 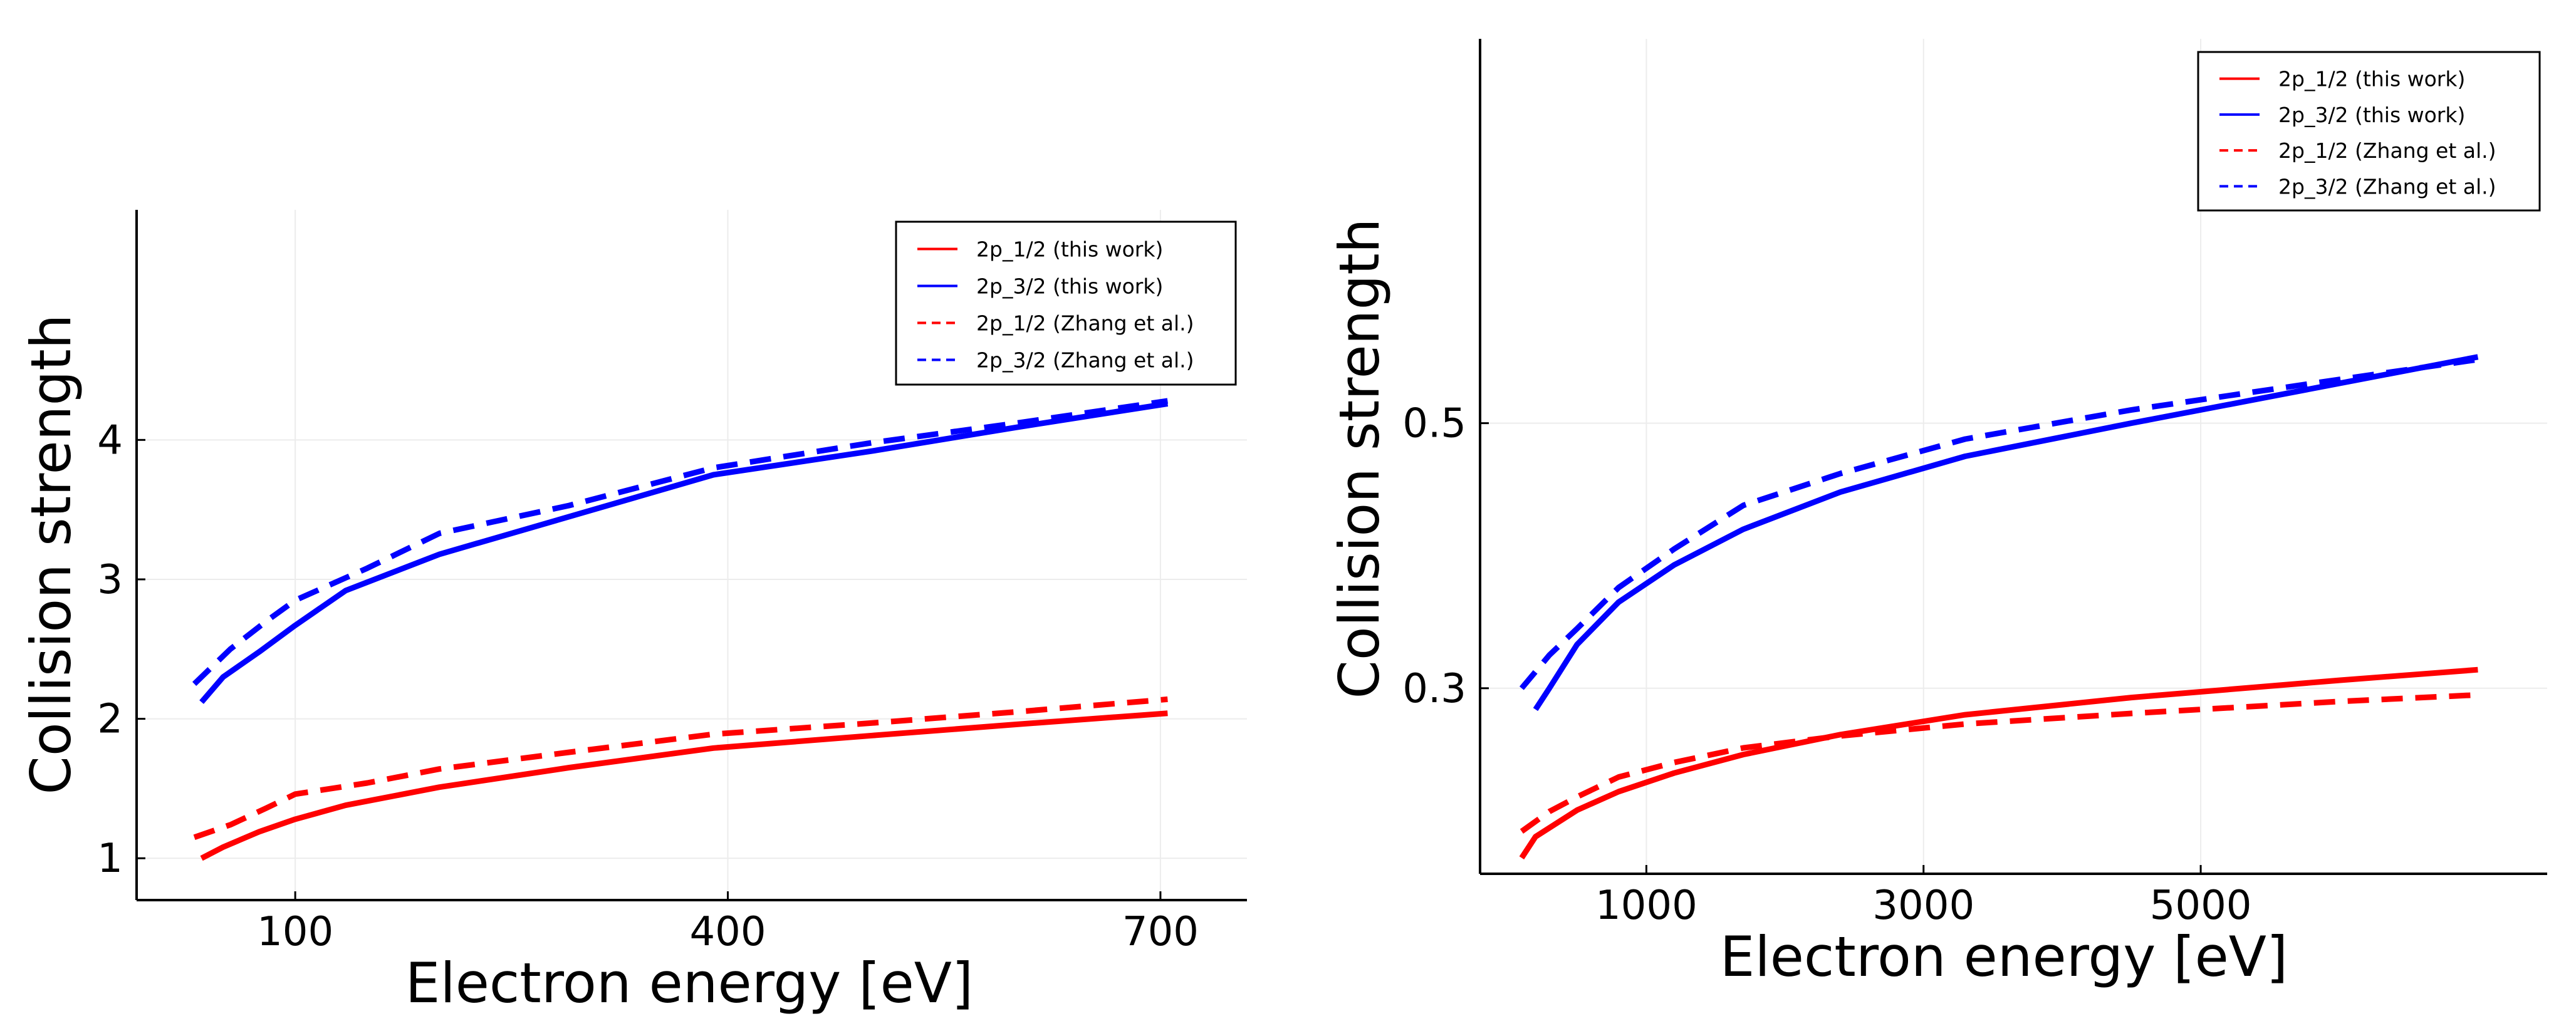 What do you see at coordinates (689, 983) in the screenshot?
I see `left-chart-x-axis-title: Electron energy [eV]` at bounding box center [689, 983].